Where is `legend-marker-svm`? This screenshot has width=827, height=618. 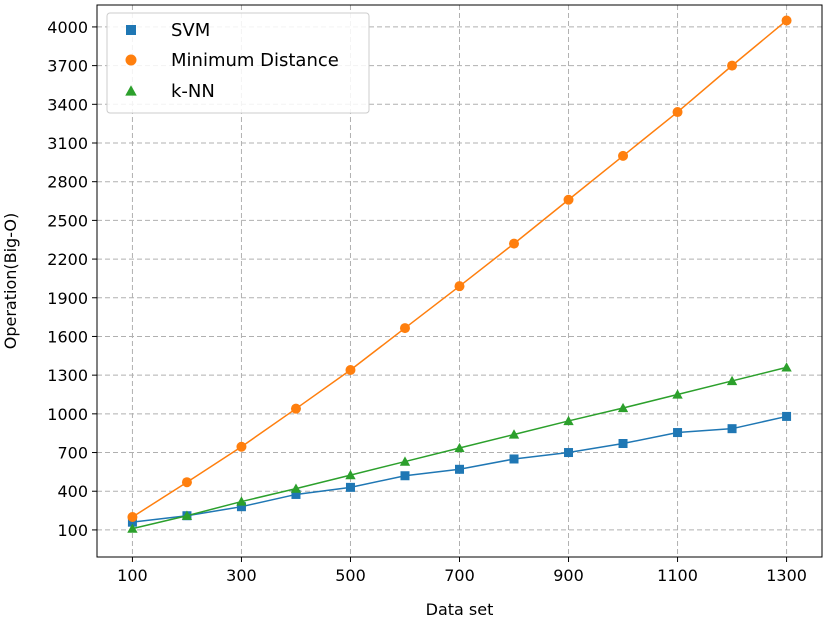 legend-marker-svm is located at coordinates (131, 30).